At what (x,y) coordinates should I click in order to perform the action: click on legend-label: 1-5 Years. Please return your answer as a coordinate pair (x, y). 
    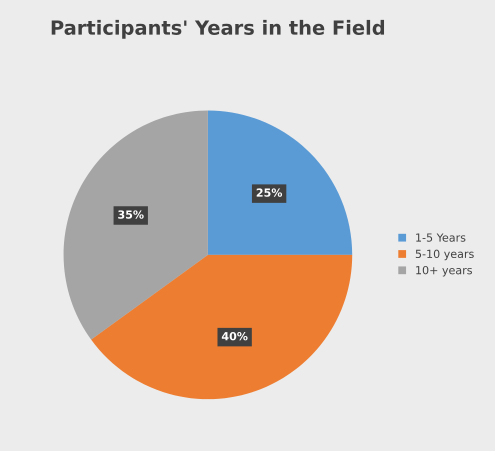
    Looking at the image, I should click on (441, 237).